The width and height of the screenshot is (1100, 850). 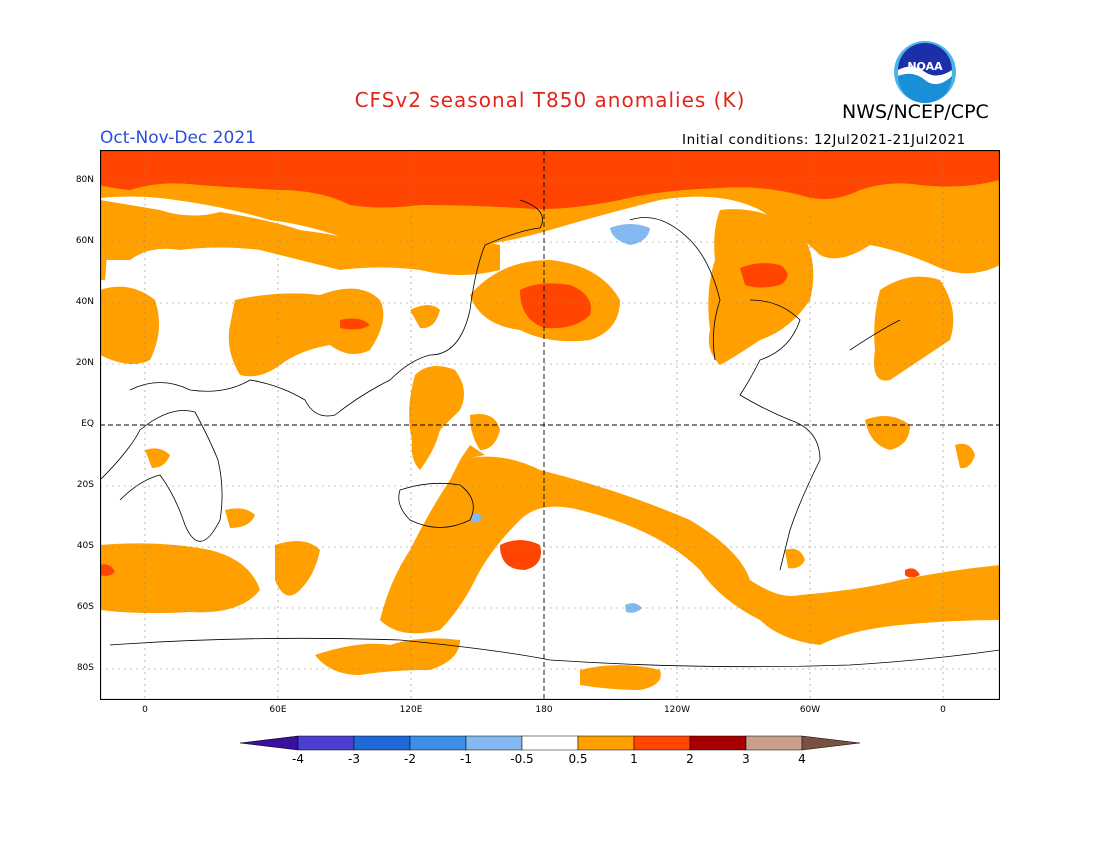 What do you see at coordinates (410, 759) in the screenshot?
I see `colorbar-label: -2` at bounding box center [410, 759].